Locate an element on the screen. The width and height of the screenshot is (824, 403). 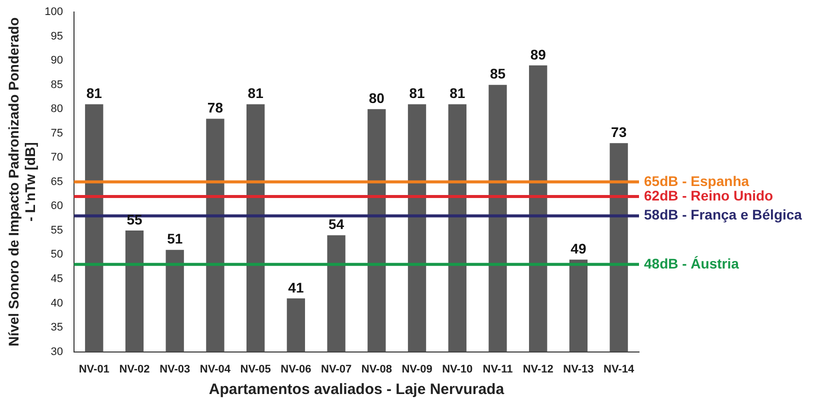
x-tick-label: NV-08 is located at coordinates (376, 369).